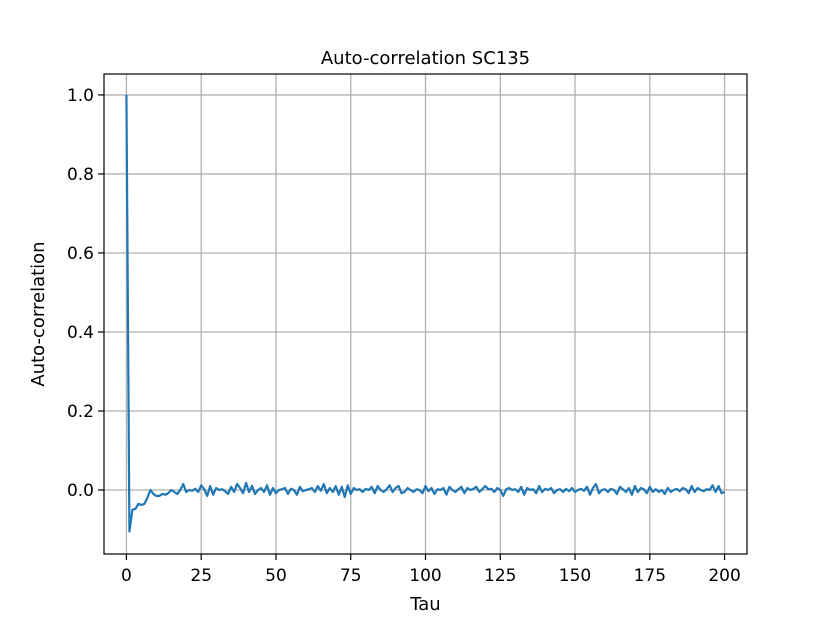 The height and width of the screenshot is (623, 830). I want to click on x-tick-label: 75, so click(351, 576).